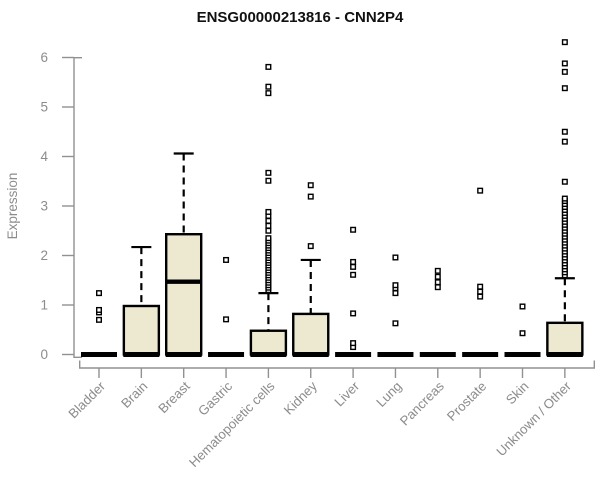  Describe the element at coordinates (395, 305) in the screenshot. I see `series-lung` at that location.